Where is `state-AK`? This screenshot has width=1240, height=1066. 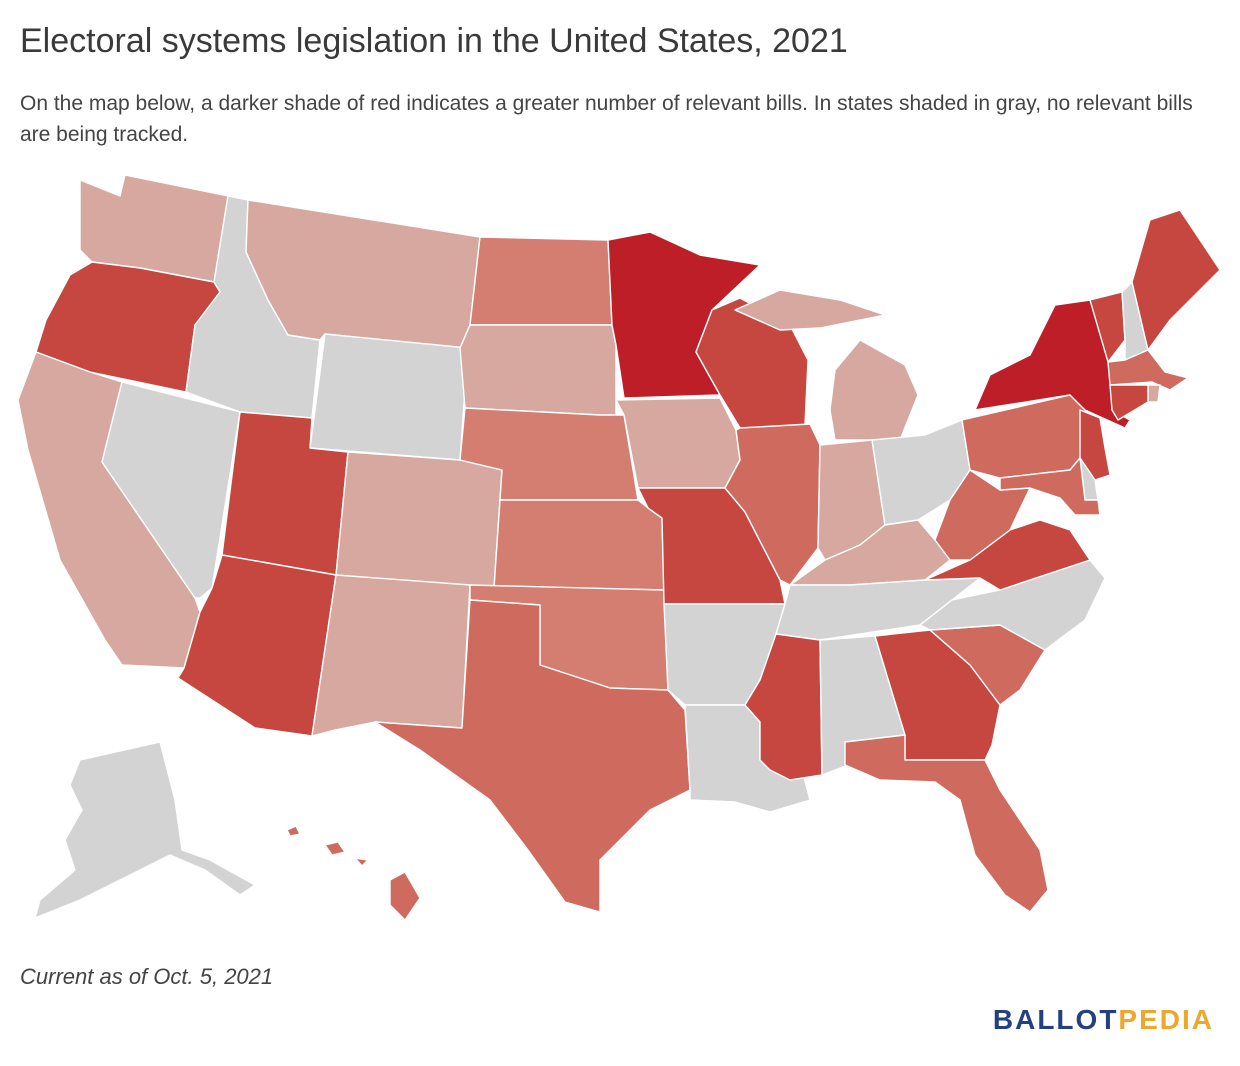 state-AK is located at coordinates (145, 830).